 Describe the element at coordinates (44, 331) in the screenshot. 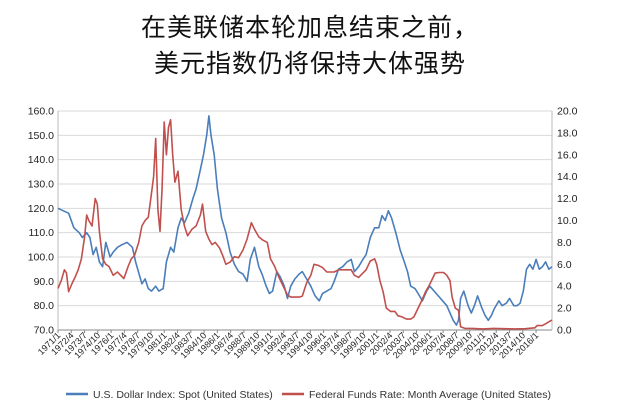

I see `left-tick-label: 70.0` at that location.